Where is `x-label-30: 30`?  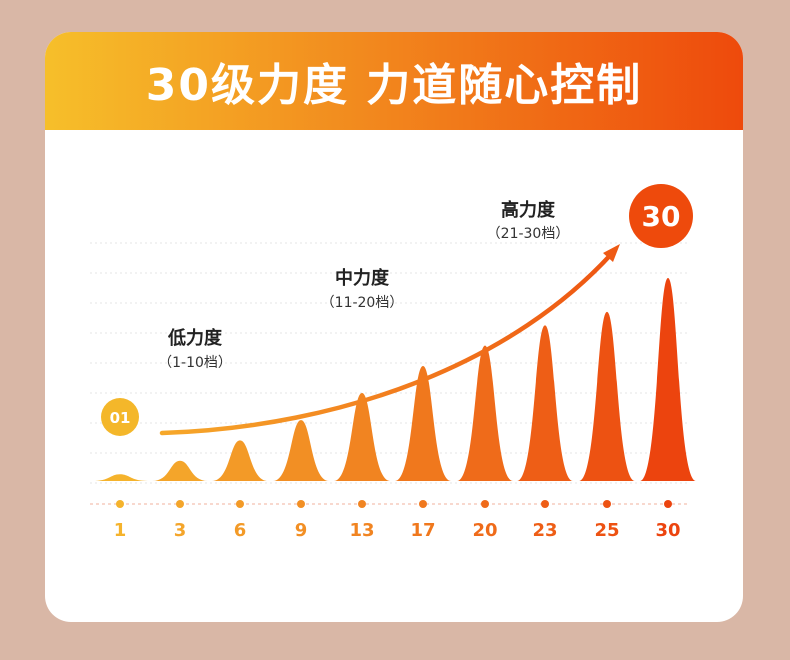
x-label-30: 30 is located at coordinates (667, 530).